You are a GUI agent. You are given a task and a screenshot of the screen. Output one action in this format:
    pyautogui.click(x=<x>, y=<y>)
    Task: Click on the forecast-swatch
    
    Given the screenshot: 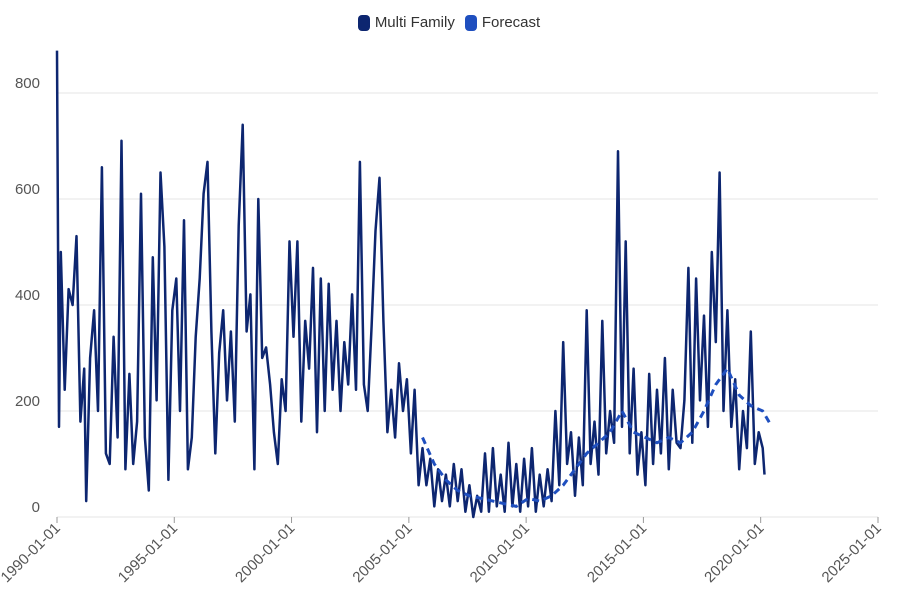 What is the action you would take?
    pyautogui.click(x=470, y=22)
    